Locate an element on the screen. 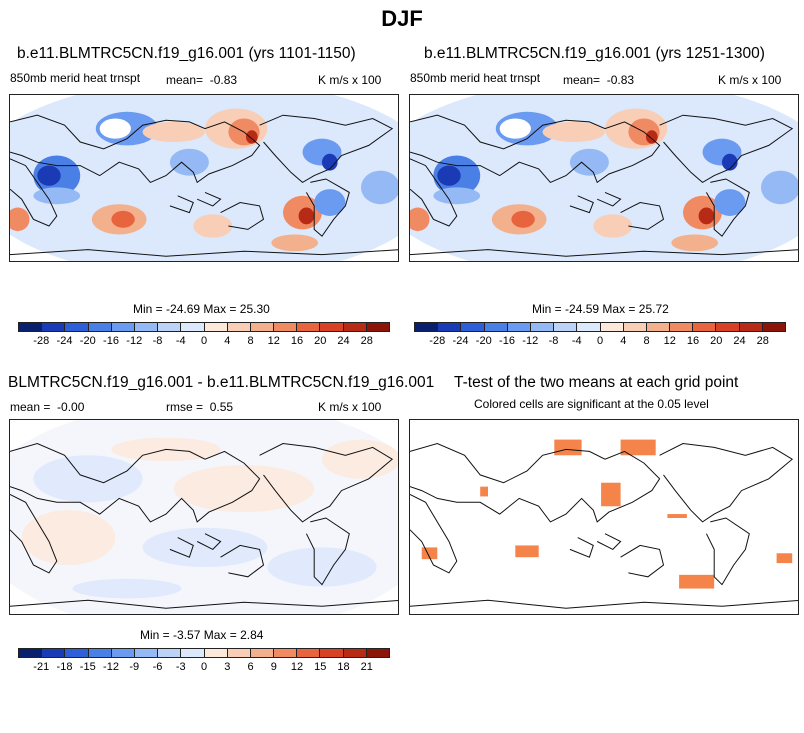 The width and height of the screenshot is (804, 733). panel2-mean: mean= -0.83 is located at coordinates (599, 80).